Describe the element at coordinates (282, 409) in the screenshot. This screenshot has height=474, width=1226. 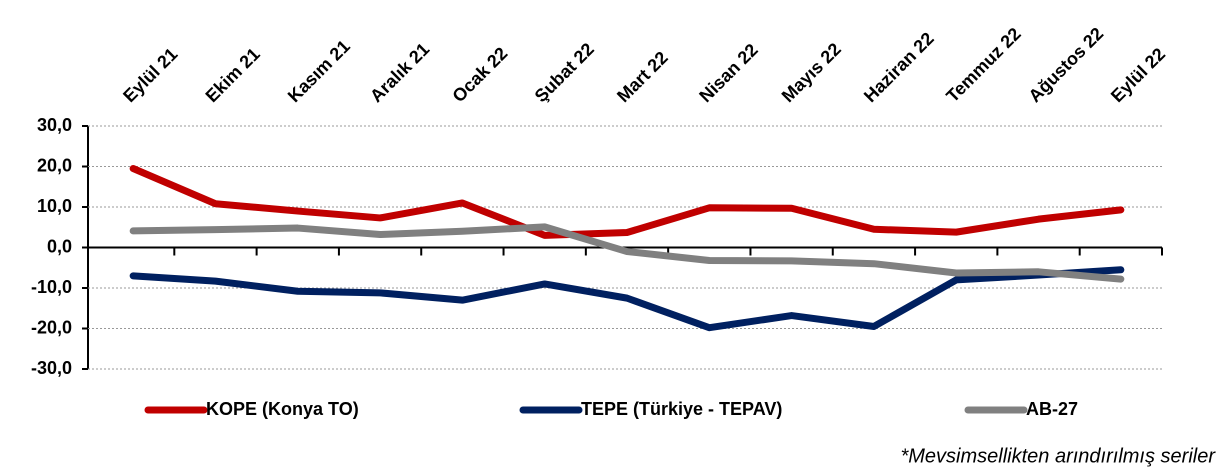
I see `legend-label: KOPE (Konya TO)` at that location.